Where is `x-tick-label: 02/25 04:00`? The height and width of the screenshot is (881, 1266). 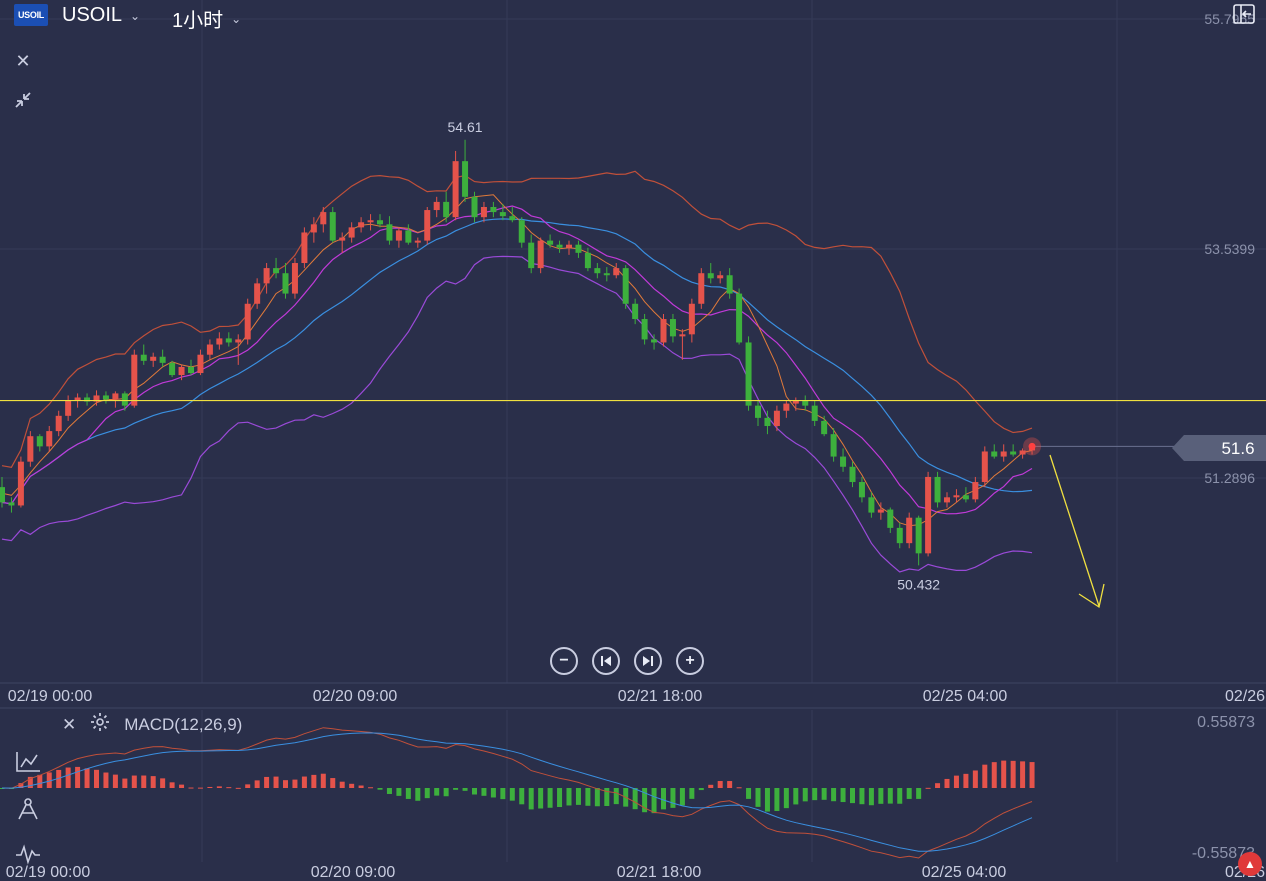 x-tick-label: 02/25 04:00 is located at coordinates (965, 696).